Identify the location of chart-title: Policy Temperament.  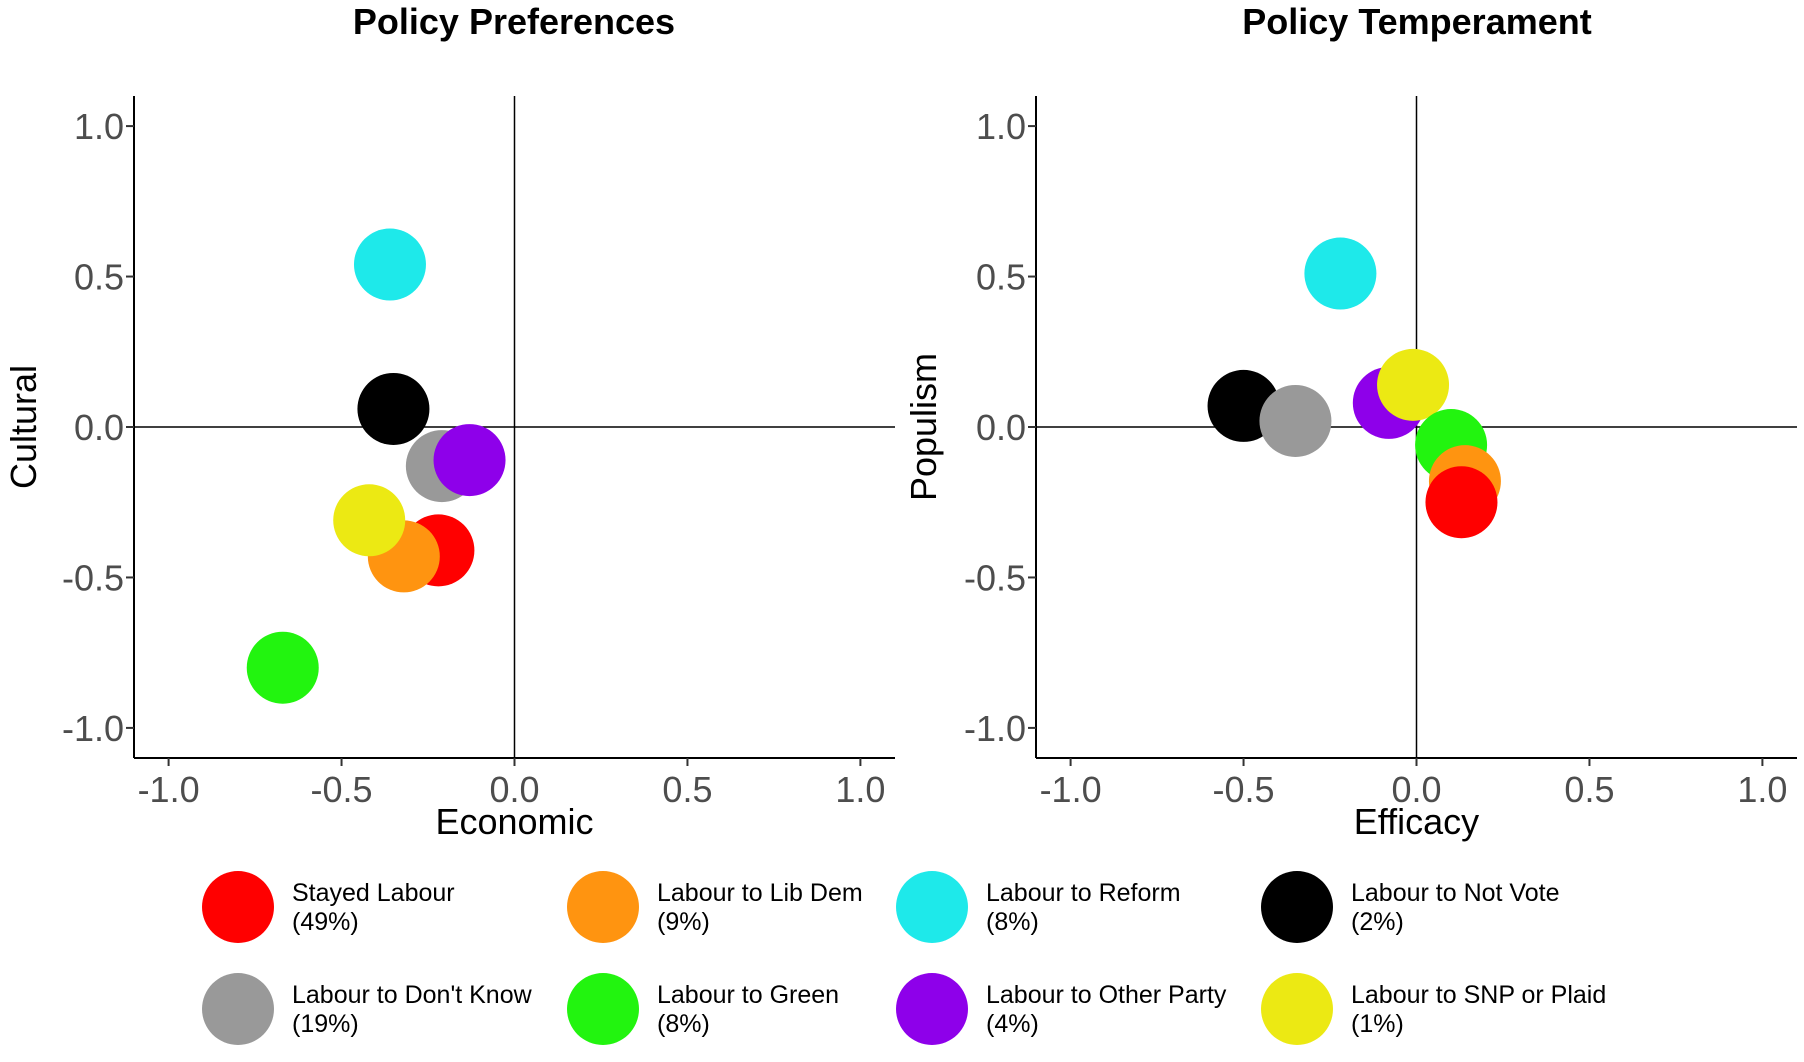
(1416, 21).